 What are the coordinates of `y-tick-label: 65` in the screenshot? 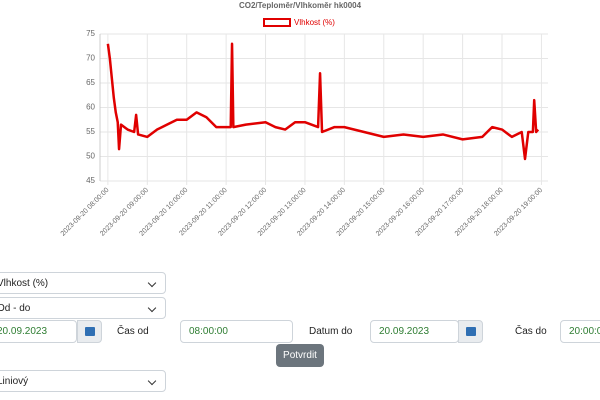 It's located at (90, 82).